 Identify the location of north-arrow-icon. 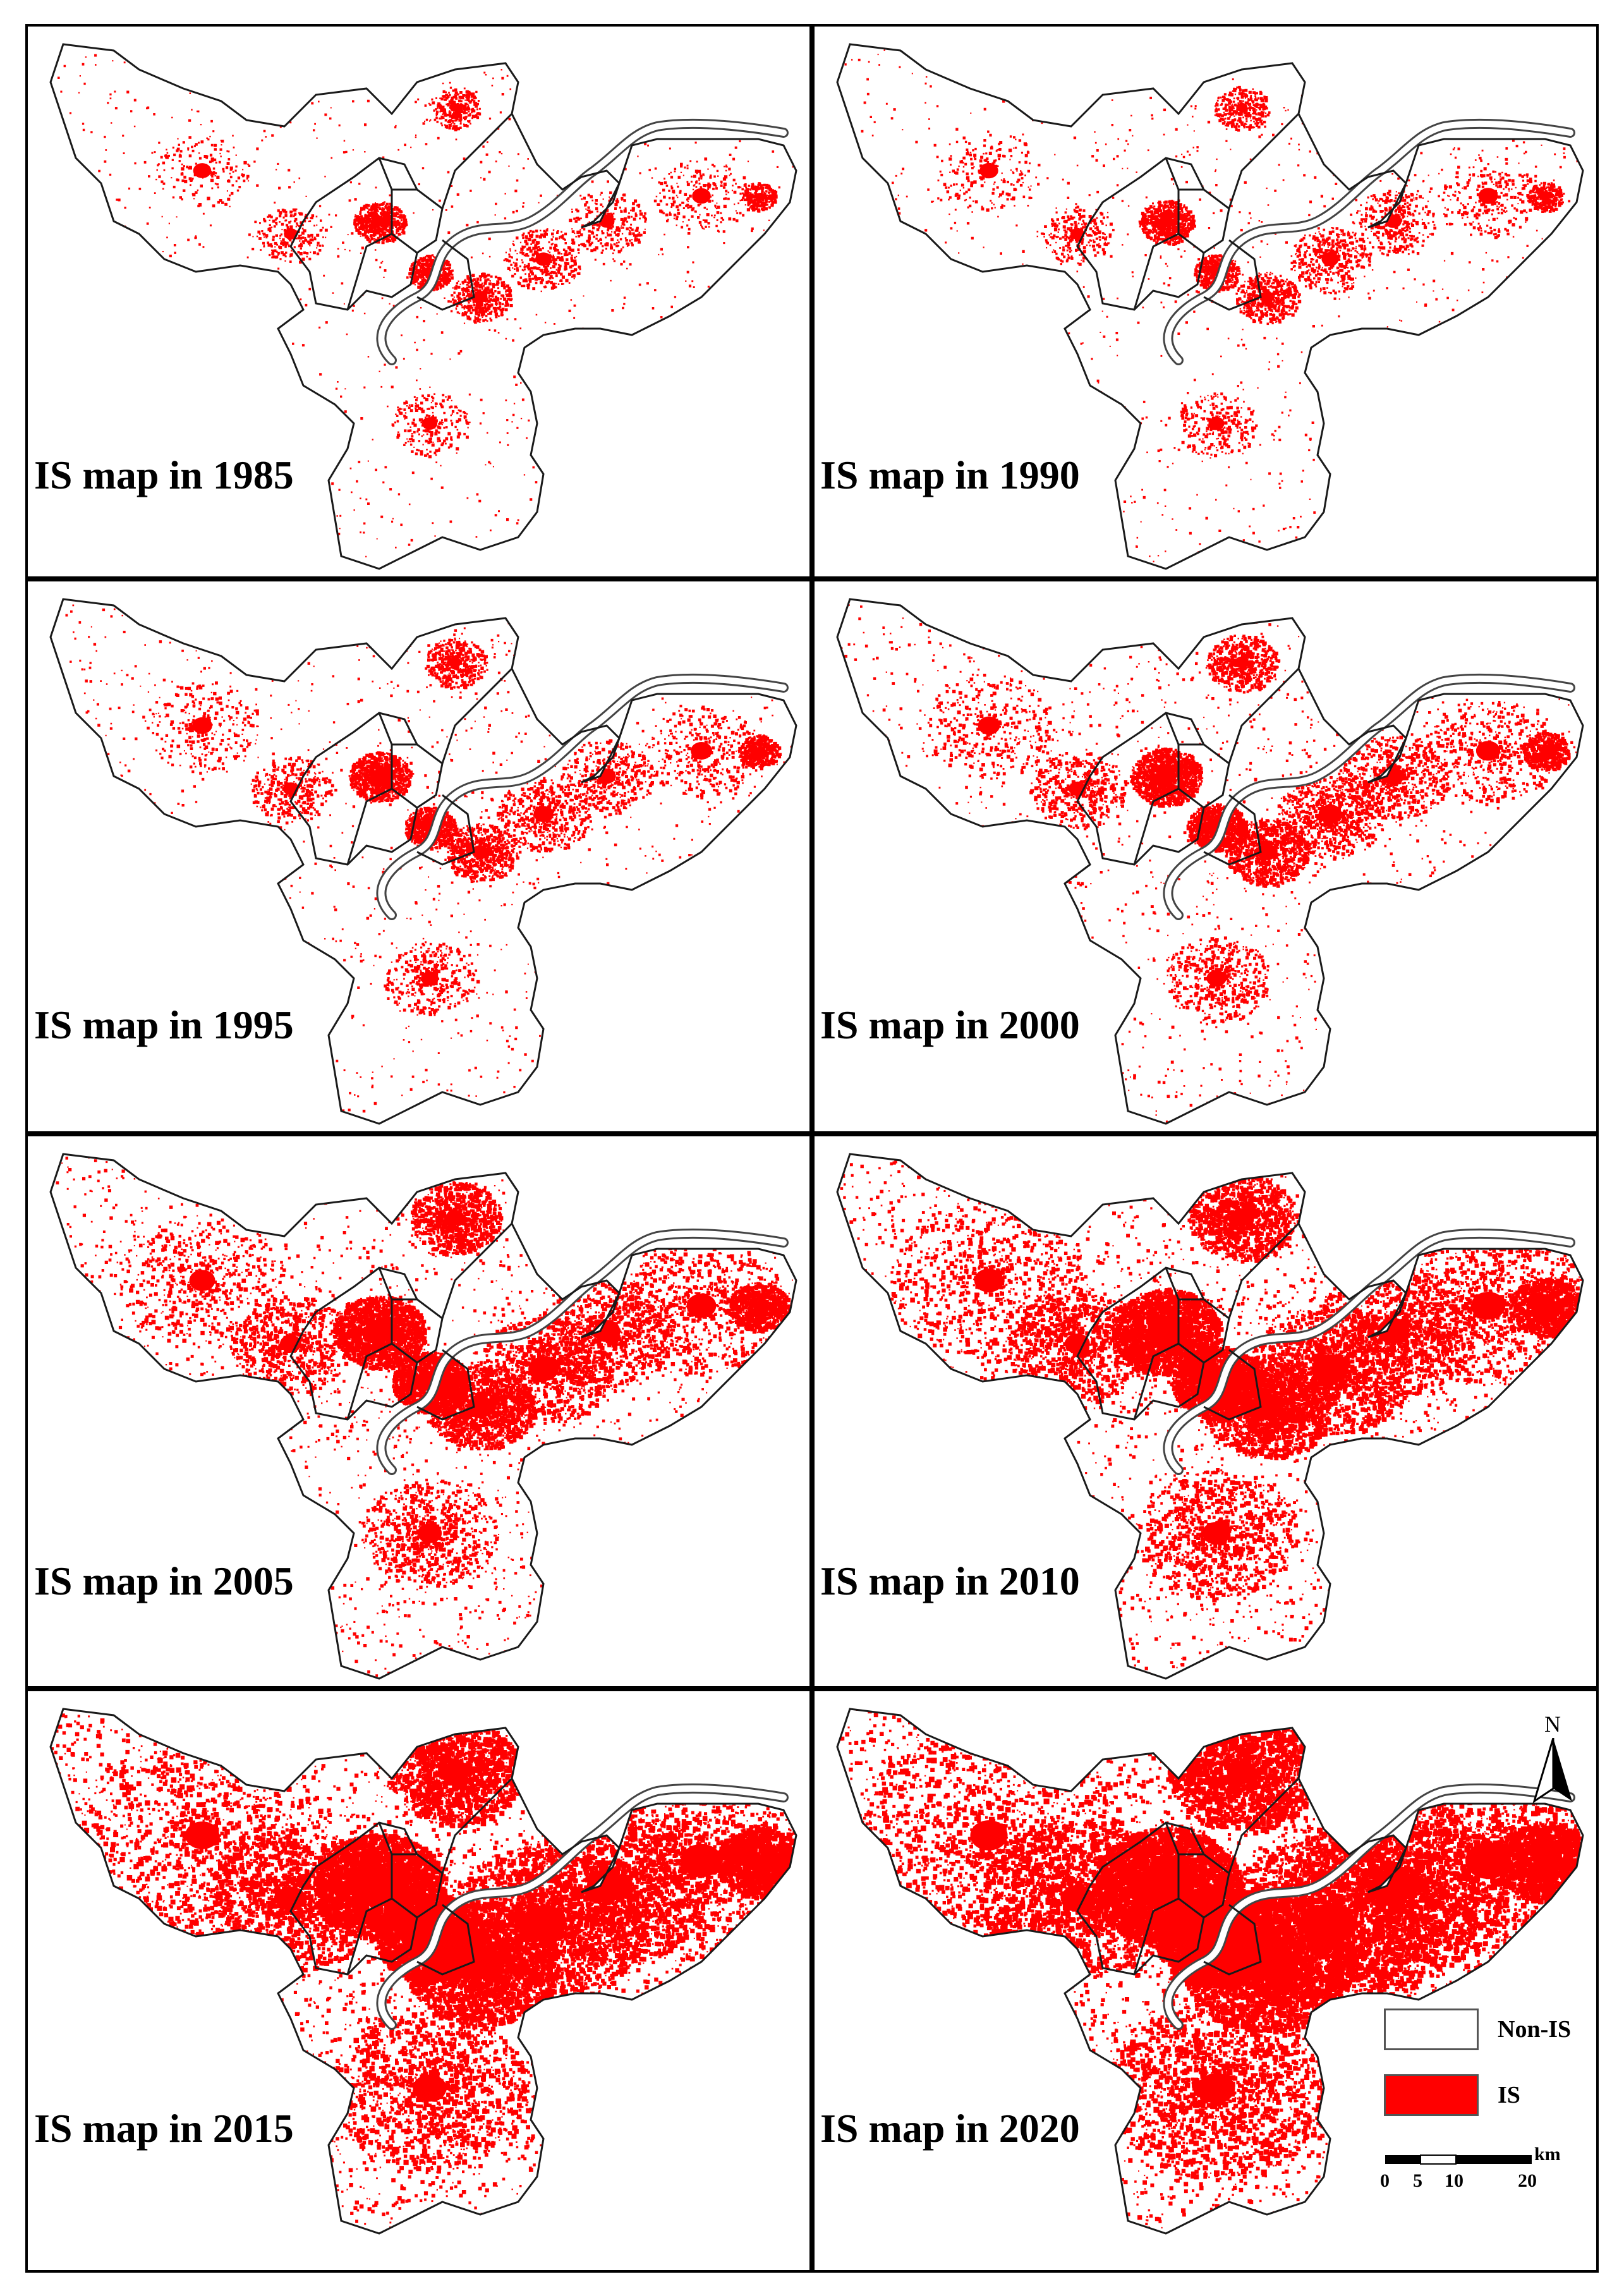
(1553, 1773).